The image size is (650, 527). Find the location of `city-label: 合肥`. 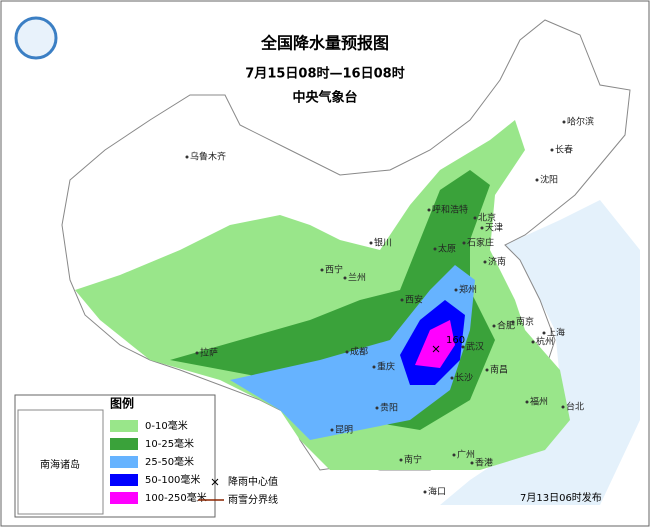

city-label: 合肥 is located at coordinates (506, 326).